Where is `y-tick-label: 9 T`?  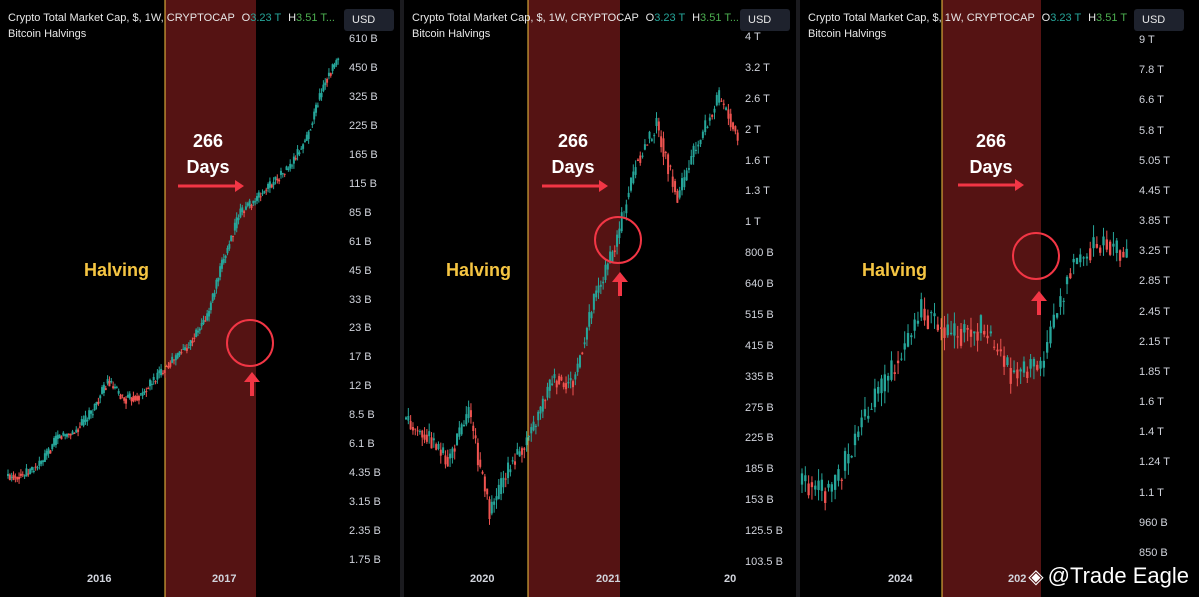
y-tick-label: 9 T is located at coordinates (1147, 40).